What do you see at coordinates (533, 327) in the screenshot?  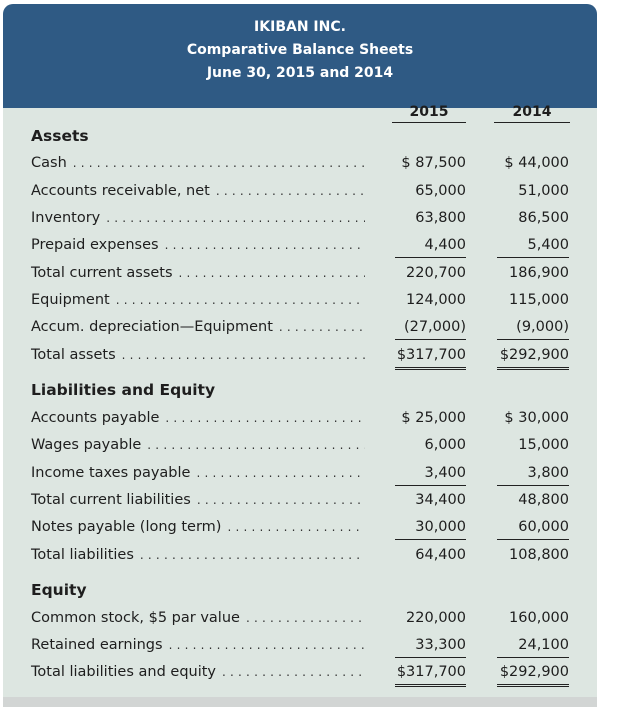 I see `value-2014: (9,000)` at bounding box center [533, 327].